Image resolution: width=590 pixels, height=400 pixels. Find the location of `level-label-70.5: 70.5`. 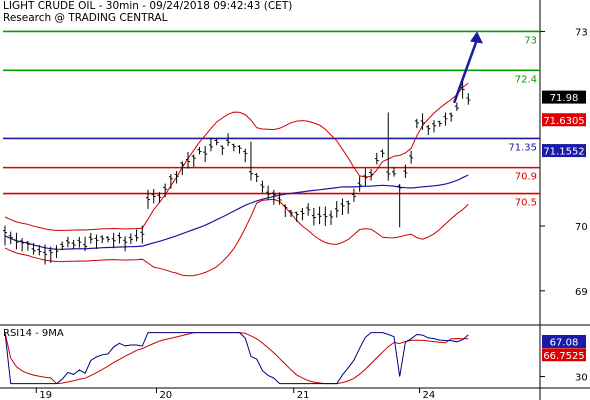

level-label-70.5: 70.5 is located at coordinates (526, 203).